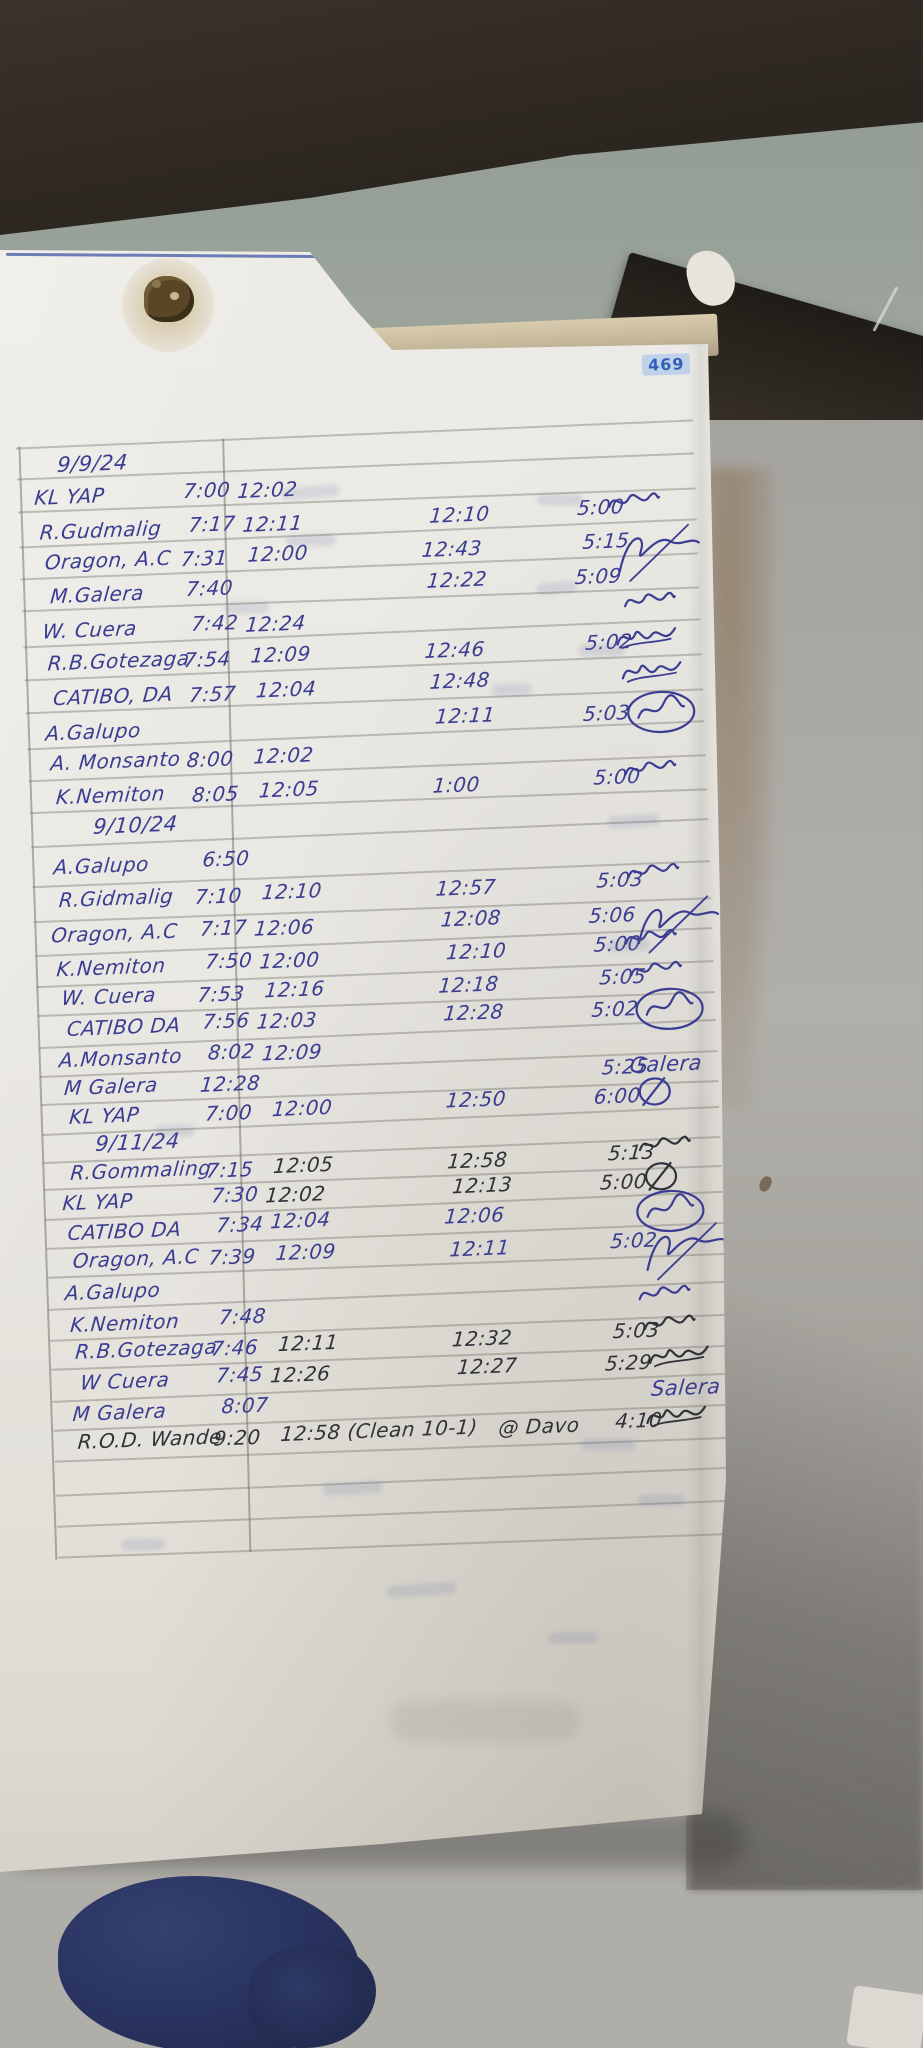 The width and height of the screenshot is (923, 2048). Describe the element at coordinates (141, 1170) in the screenshot. I see `log-cell-name: R.Gommaling` at that location.